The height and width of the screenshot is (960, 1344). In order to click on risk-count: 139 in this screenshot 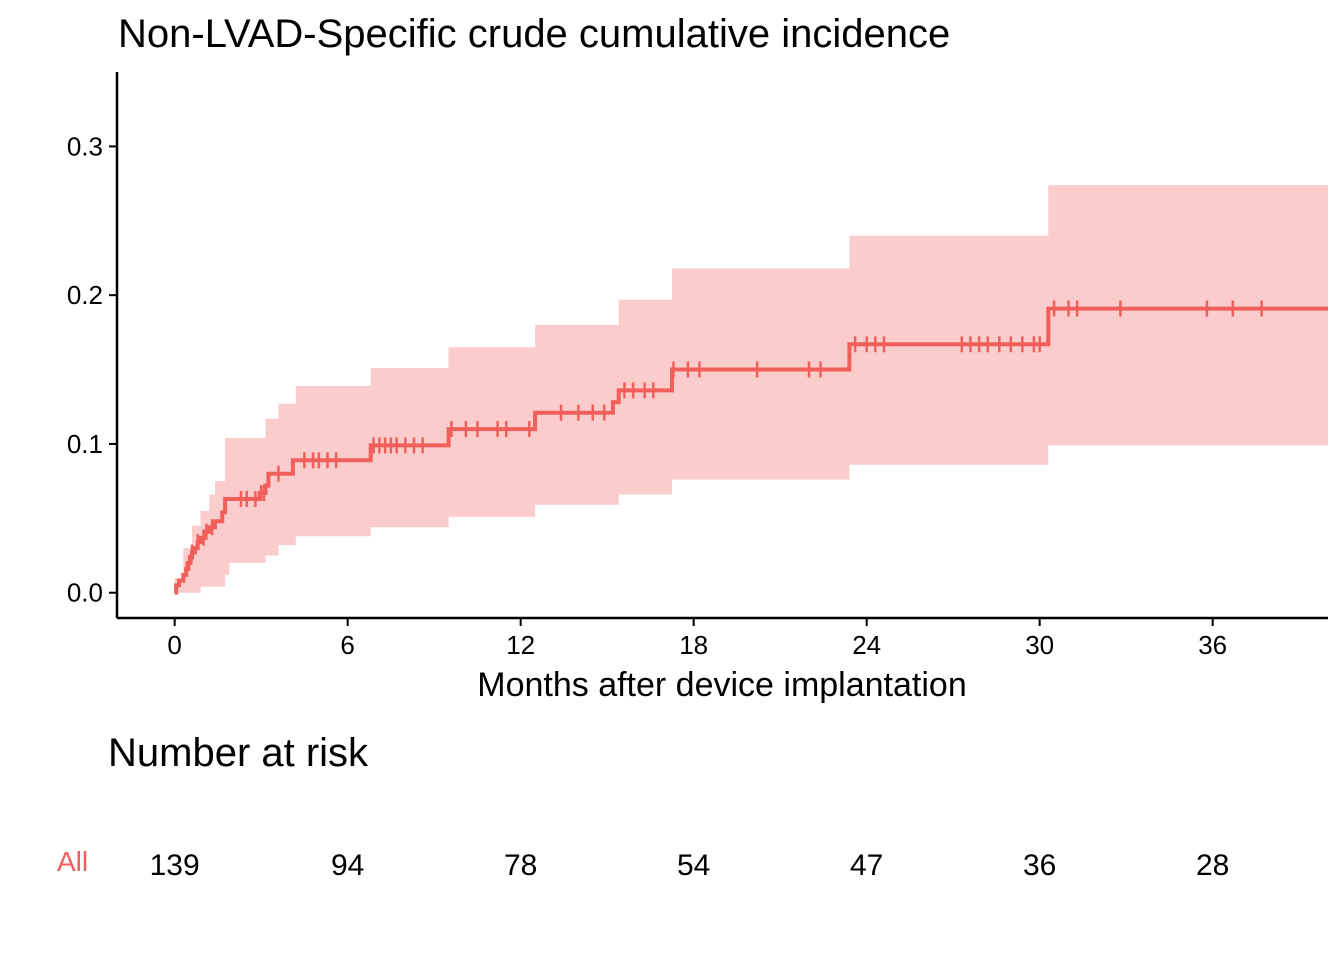, I will do `click(175, 865)`.